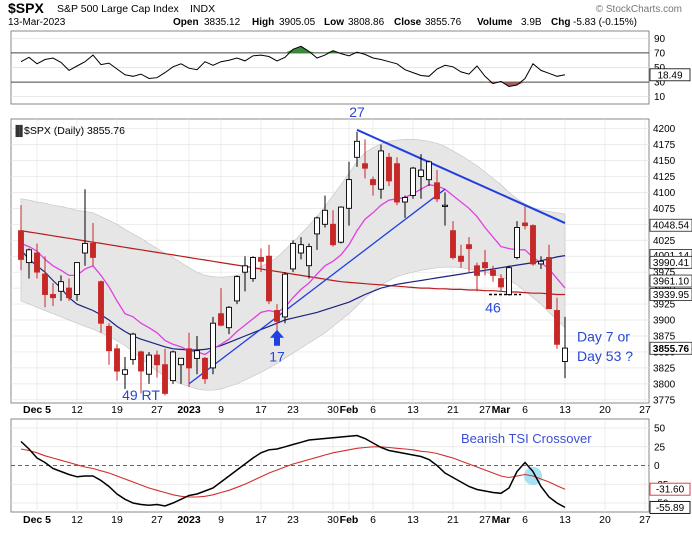 This screenshot has width=692, height=533. I want to click on tsi-last-value-label: -31.60, so click(670, 490).